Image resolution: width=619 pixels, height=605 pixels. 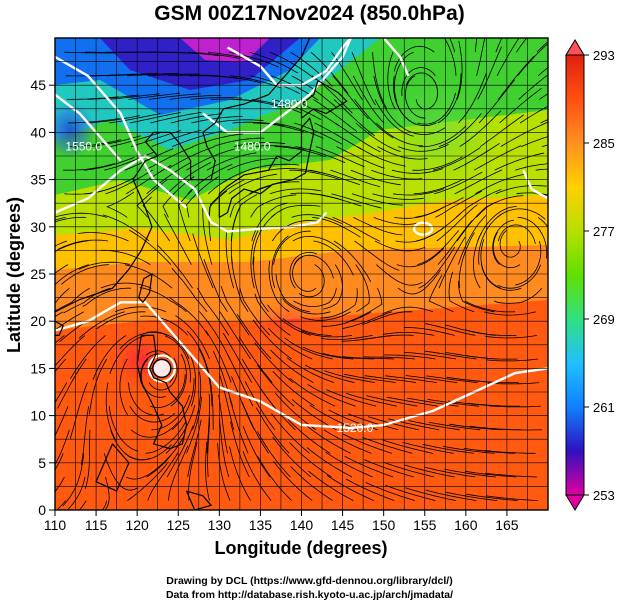 What do you see at coordinates (604, 407) in the screenshot?
I see `colorbar-tick-label: 261` at bounding box center [604, 407].